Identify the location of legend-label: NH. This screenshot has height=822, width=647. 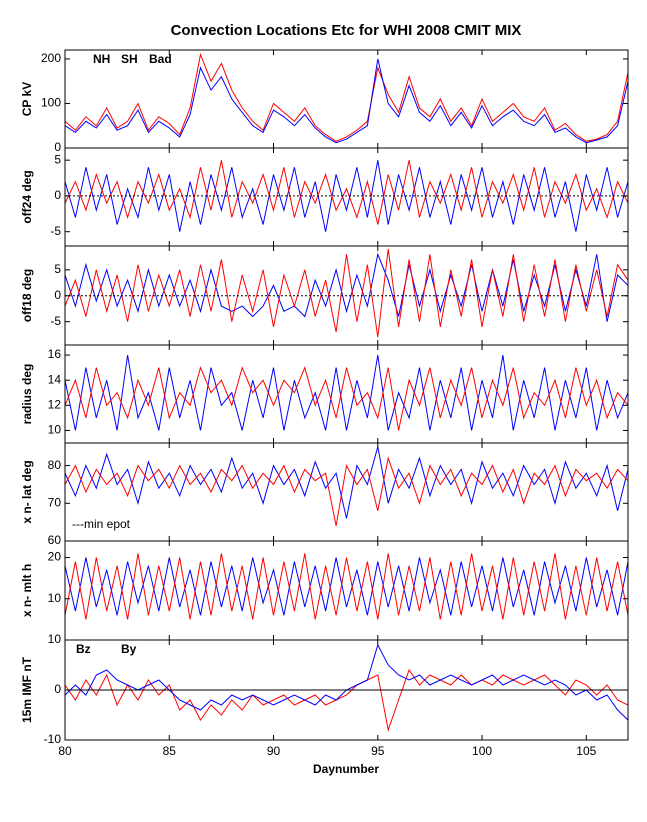
(101, 59).